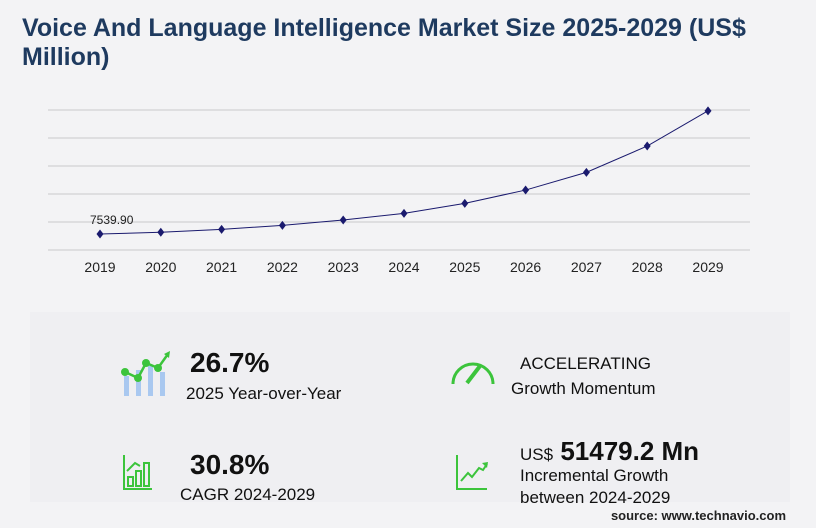  I want to click on data-label: 7539.90, so click(112, 220).